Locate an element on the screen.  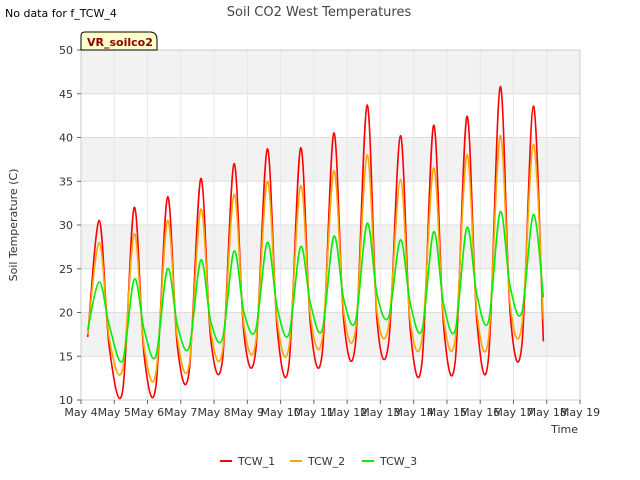
y-axis-label: Soil Temperature (C) is located at coordinates (13, 225).